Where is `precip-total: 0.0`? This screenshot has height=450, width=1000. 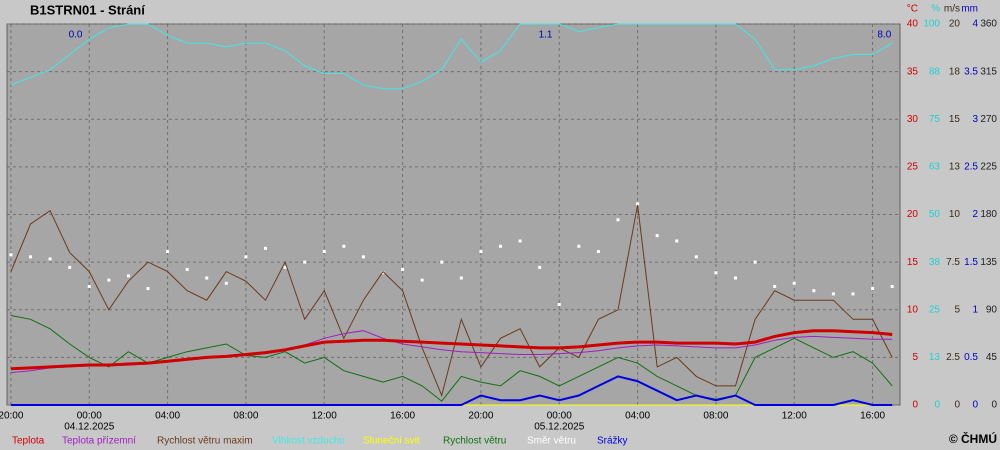
precip-total: 0.0 is located at coordinates (76, 35).